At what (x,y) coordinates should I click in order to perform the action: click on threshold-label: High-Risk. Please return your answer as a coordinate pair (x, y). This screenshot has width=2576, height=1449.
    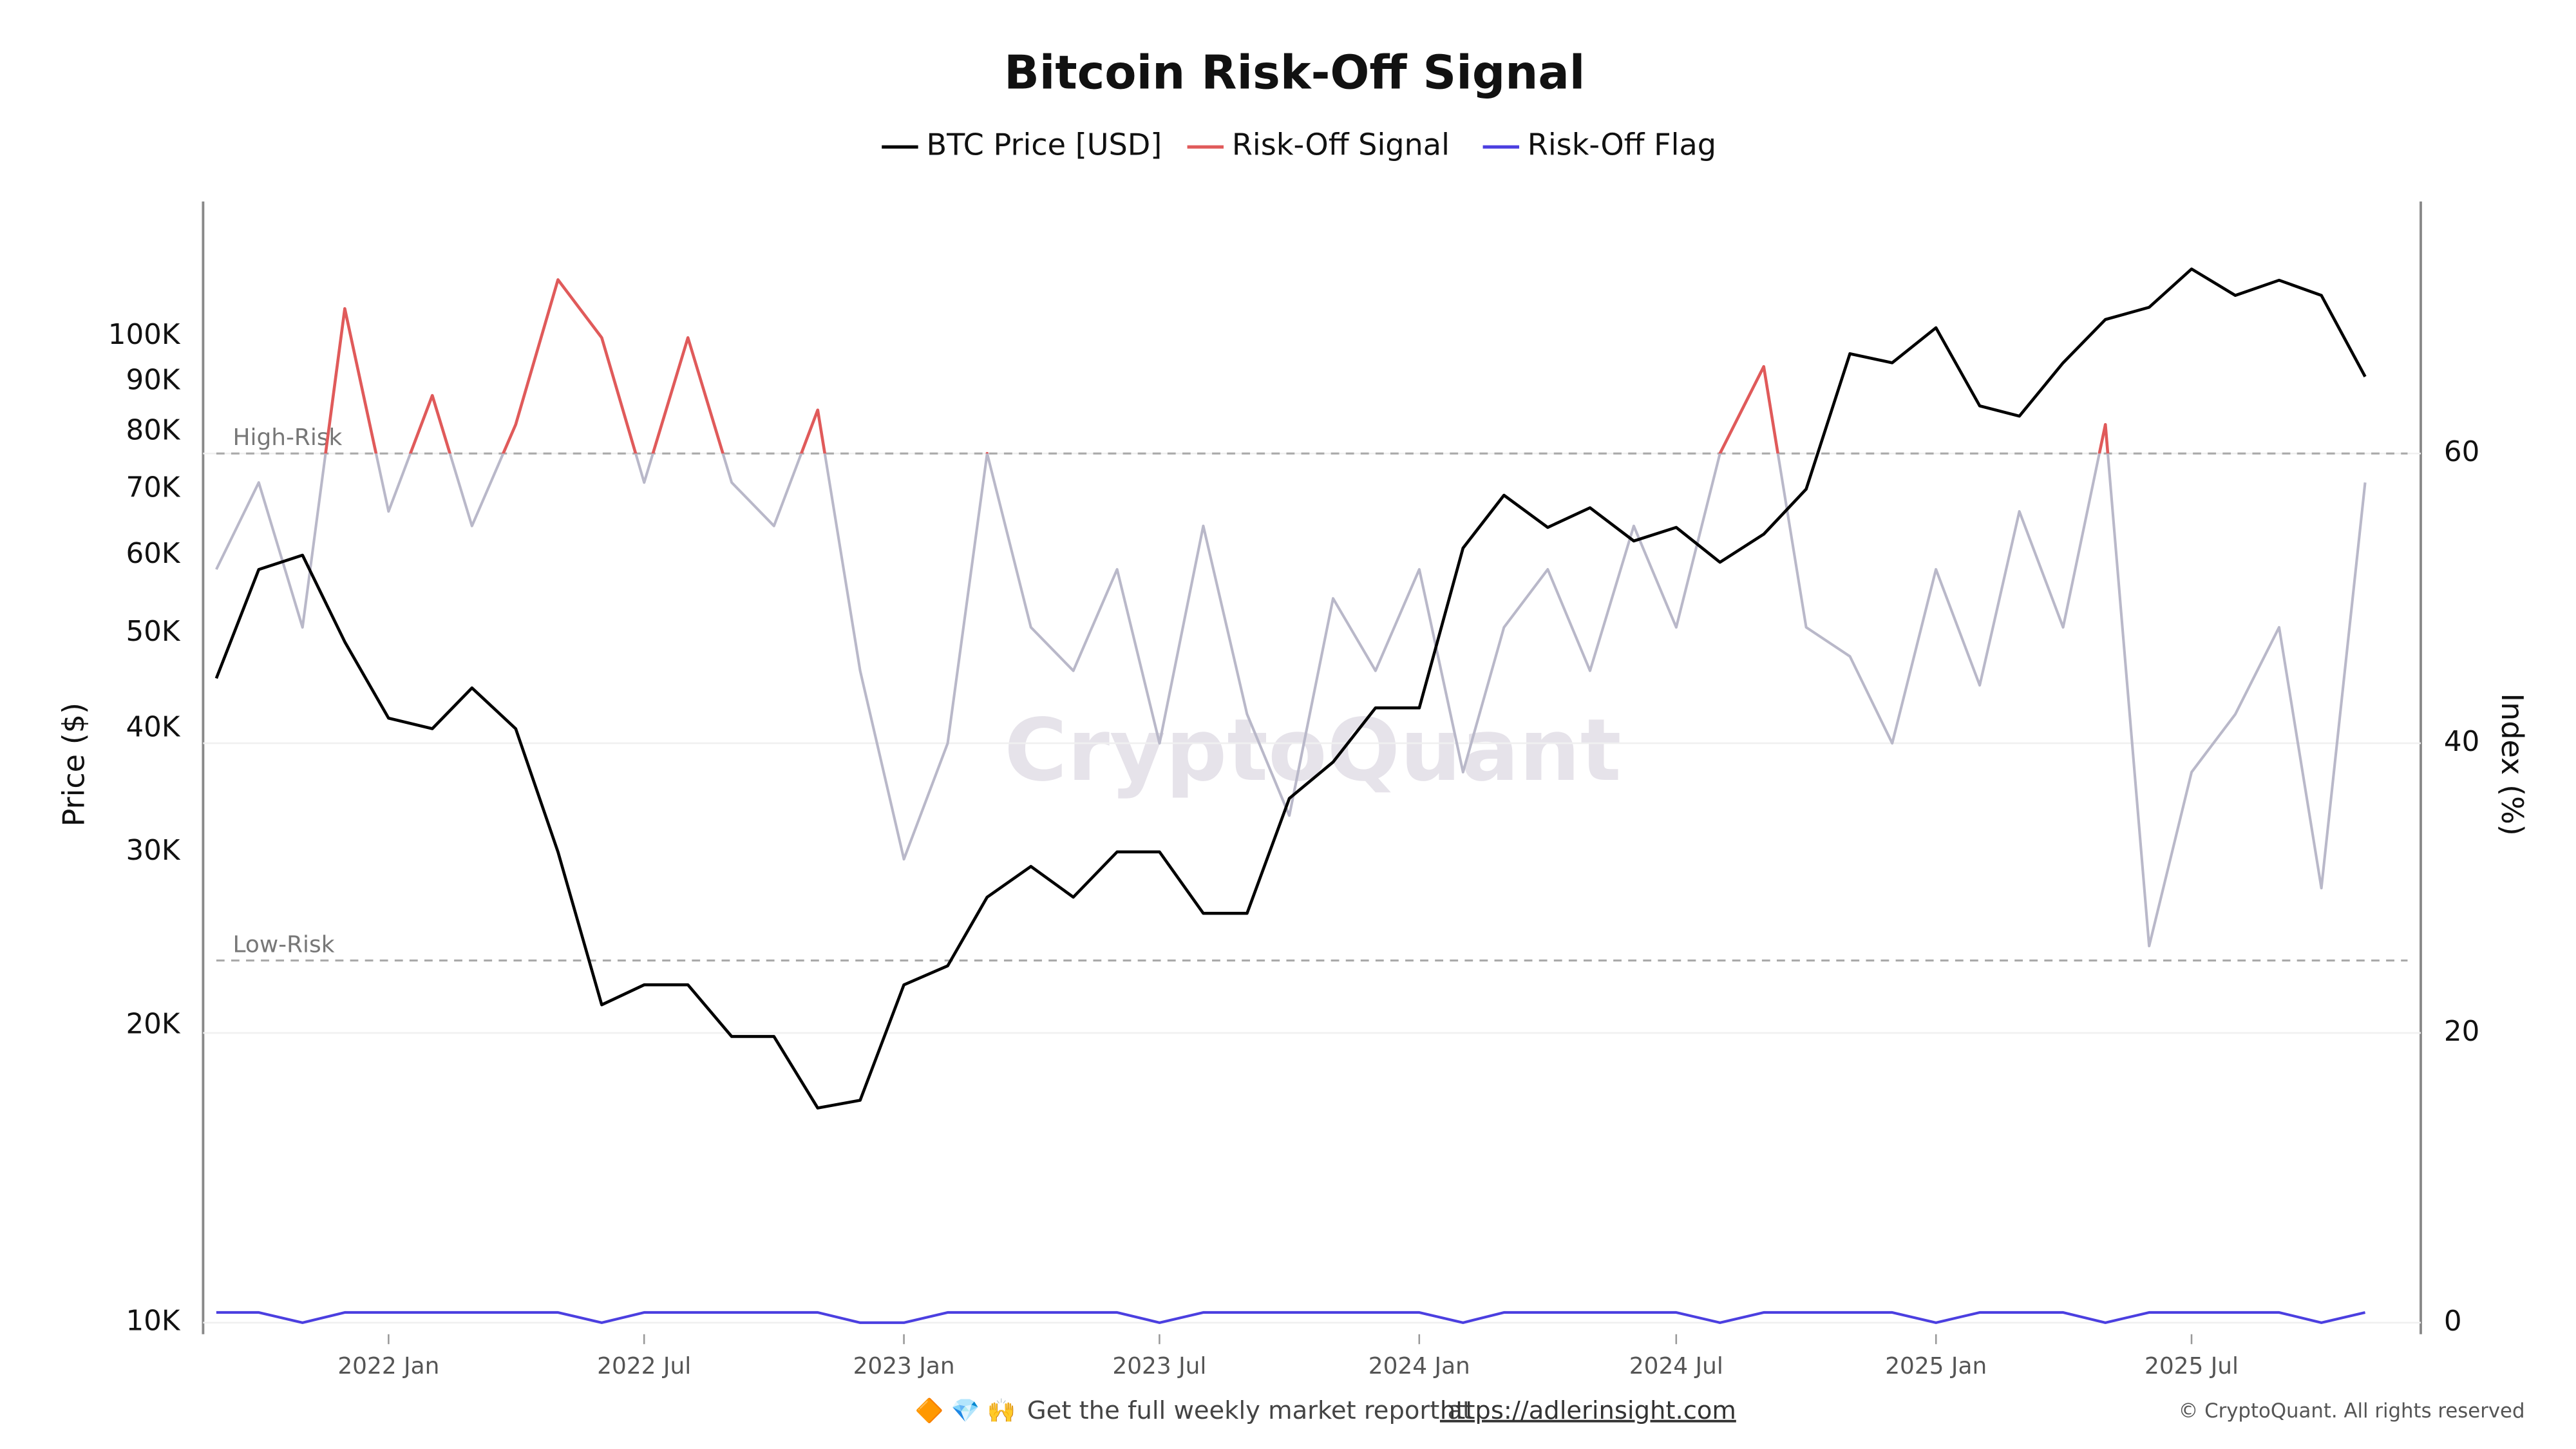
    Looking at the image, I should click on (288, 437).